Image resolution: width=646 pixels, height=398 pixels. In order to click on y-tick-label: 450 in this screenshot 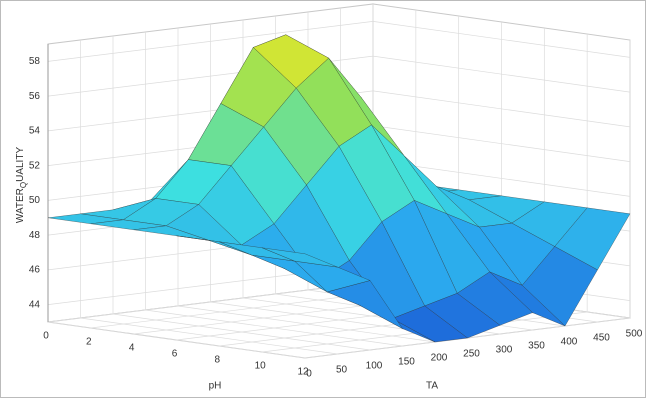, I will do `click(601, 338)`.